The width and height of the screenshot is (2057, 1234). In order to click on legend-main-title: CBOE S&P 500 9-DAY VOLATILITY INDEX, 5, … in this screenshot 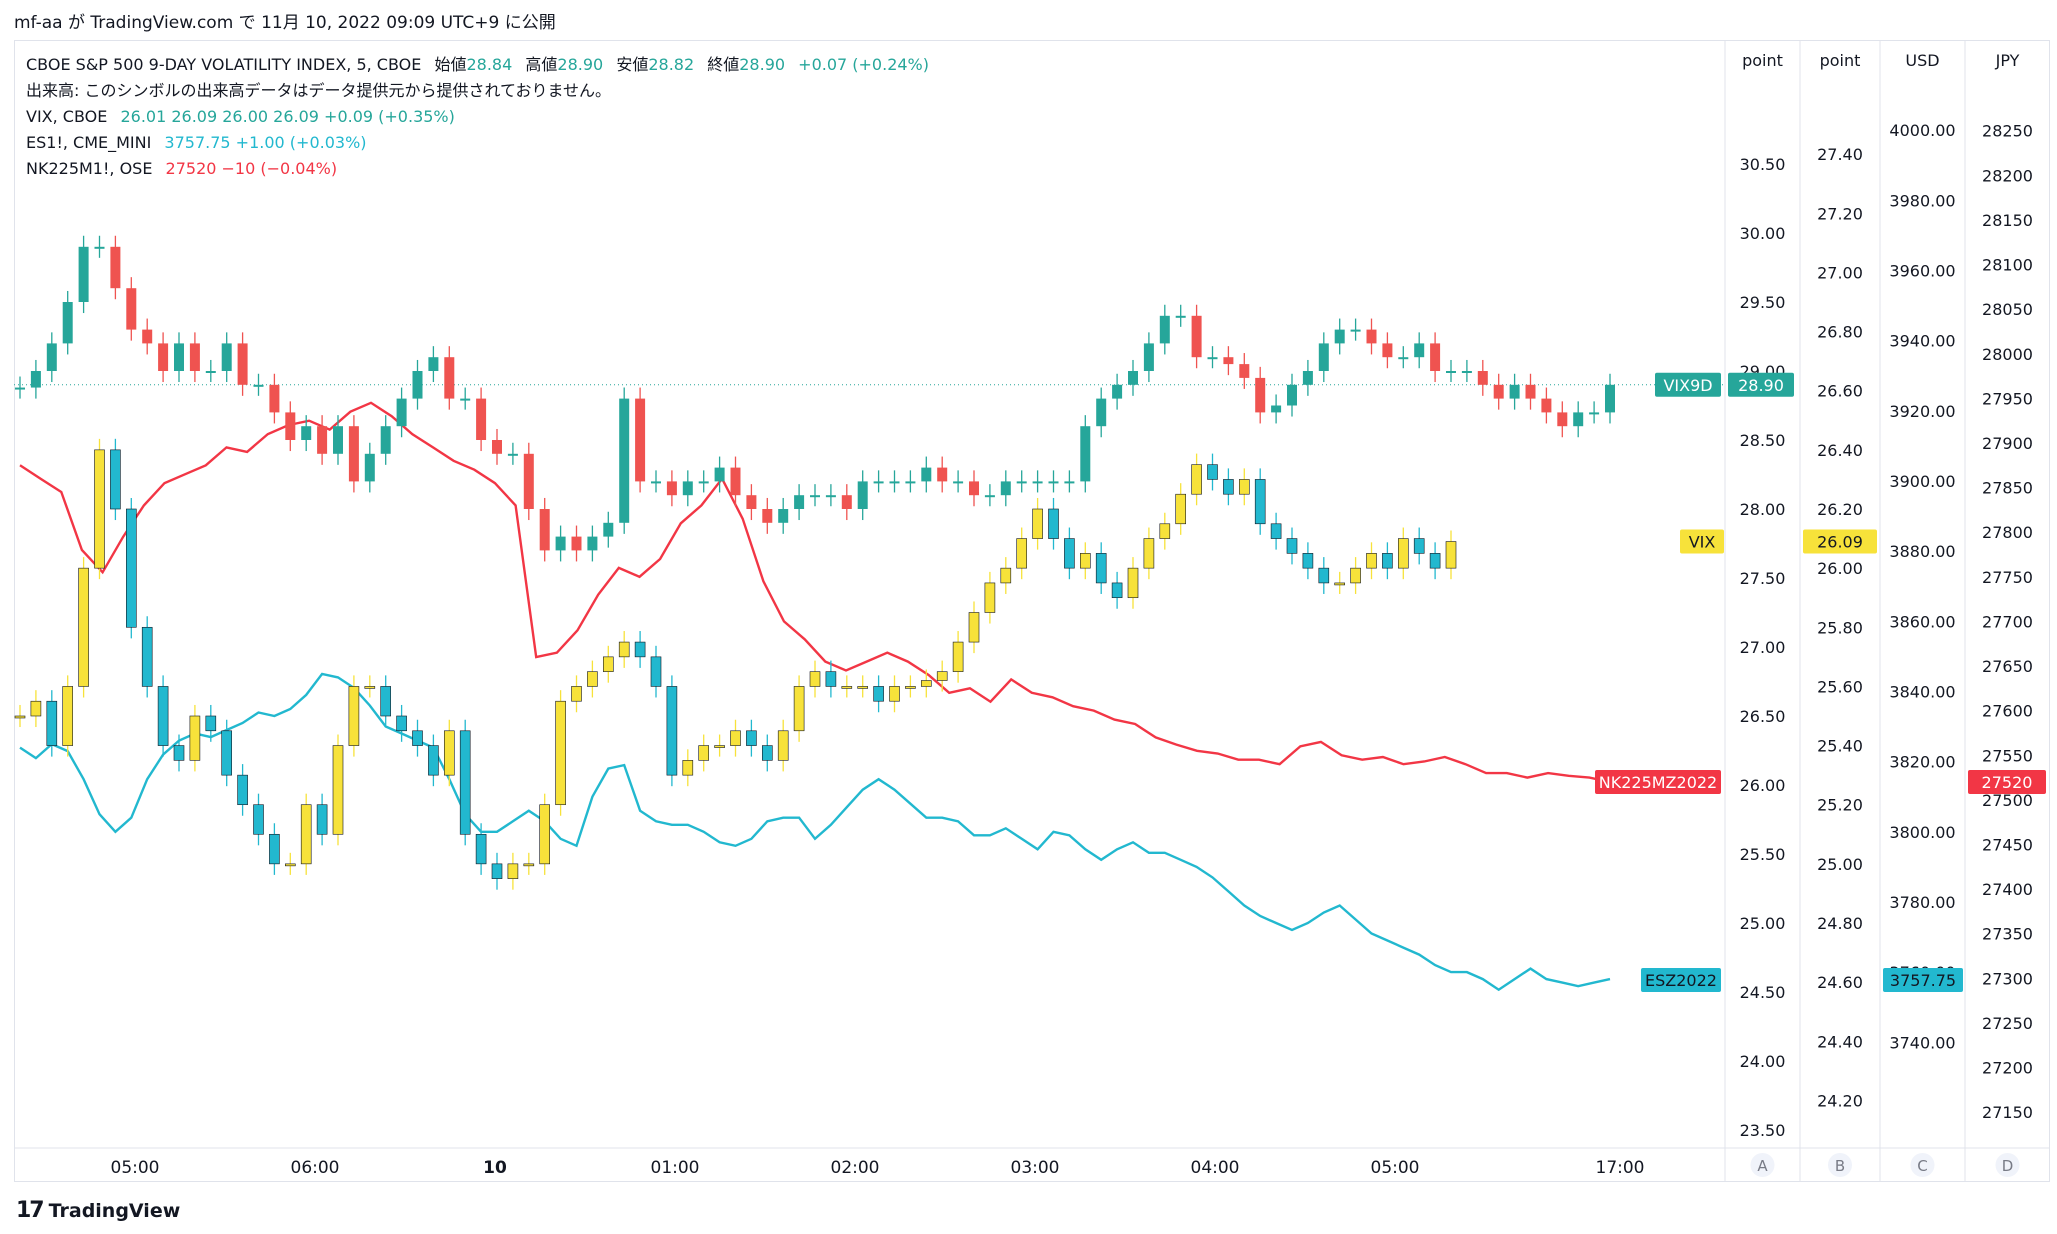, I will do `click(224, 64)`.